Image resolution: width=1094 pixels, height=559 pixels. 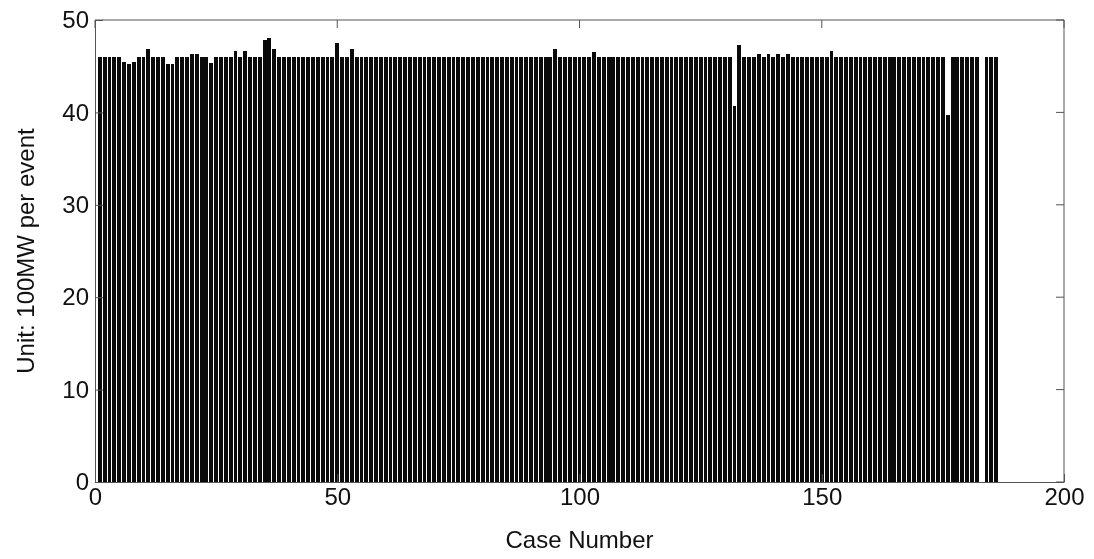 I want to click on x-tick-label: 150, so click(x=822, y=497).